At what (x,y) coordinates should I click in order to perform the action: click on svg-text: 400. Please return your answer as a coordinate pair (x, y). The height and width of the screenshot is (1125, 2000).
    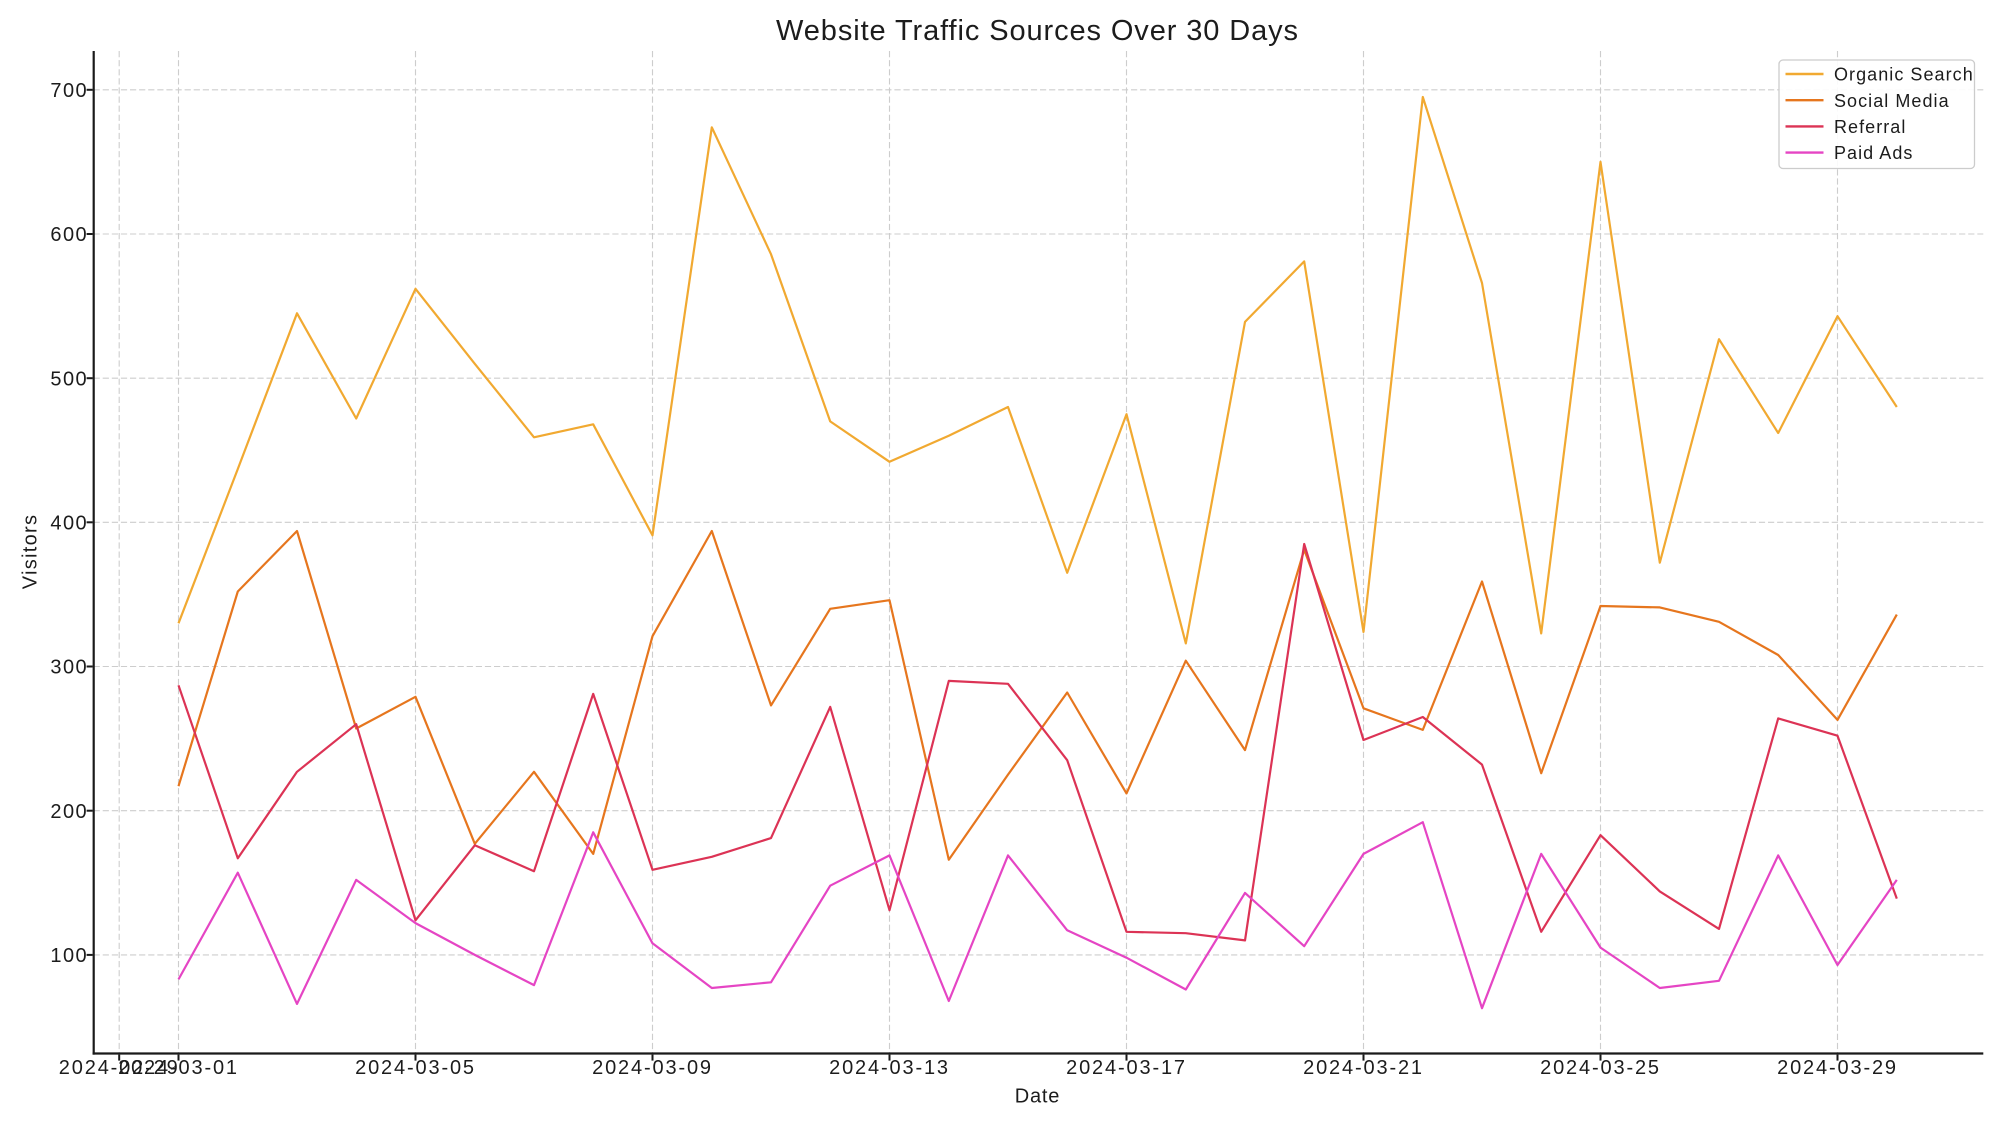
    Looking at the image, I should click on (69, 524).